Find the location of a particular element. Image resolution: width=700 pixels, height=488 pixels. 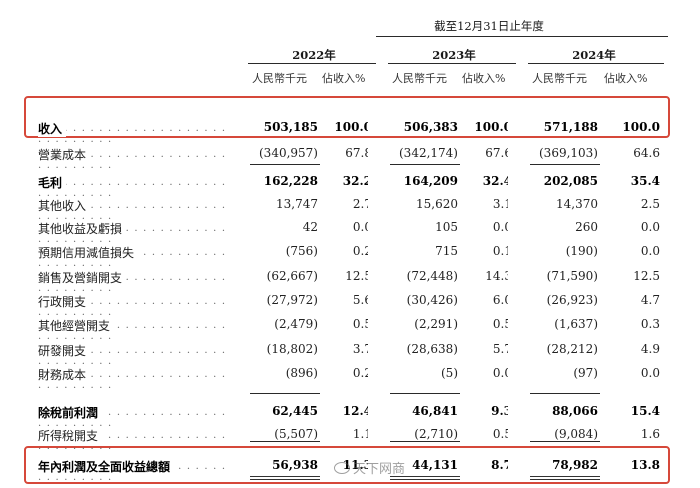

year-rule-2022 is located at coordinates (312, 63).